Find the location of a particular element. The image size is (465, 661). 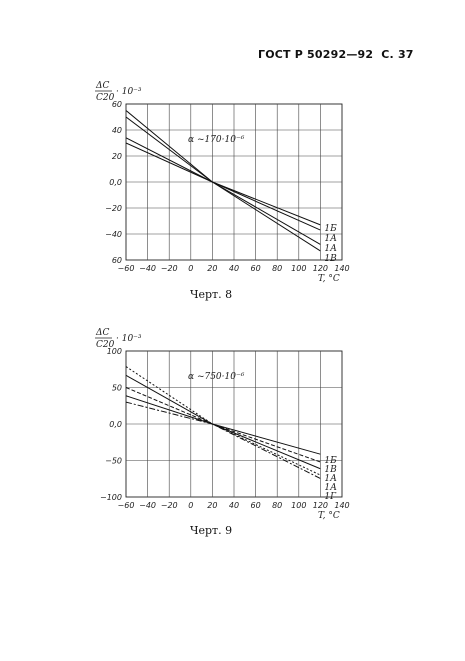

y-tick-label: 100 is located at coordinates (114, 351).